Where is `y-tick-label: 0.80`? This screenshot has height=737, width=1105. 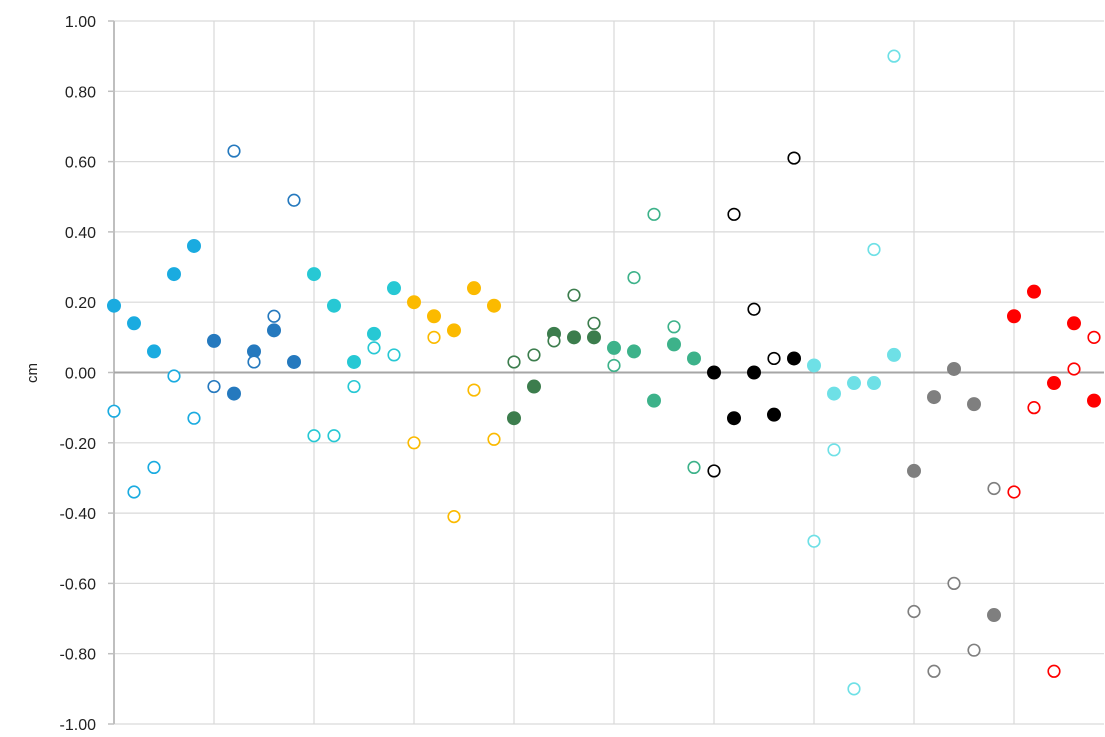 y-tick-label: 0.80 is located at coordinates (80, 92).